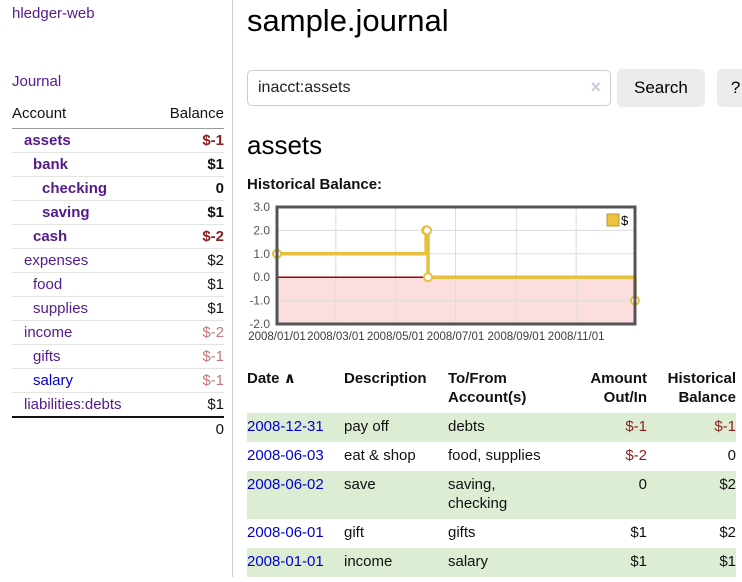  Describe the element at coordinates (487, 388) in the screenshot. I see `column-header-accounts: To/From Account(s)` at that location.